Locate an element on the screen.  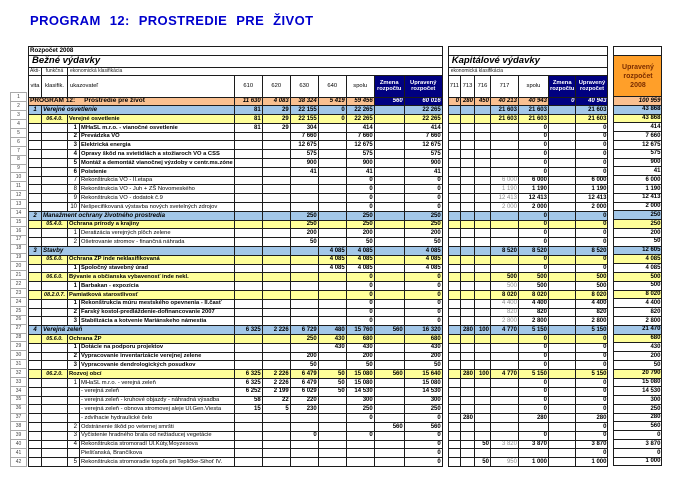
b-spolu is located at coordinates (360, 426).